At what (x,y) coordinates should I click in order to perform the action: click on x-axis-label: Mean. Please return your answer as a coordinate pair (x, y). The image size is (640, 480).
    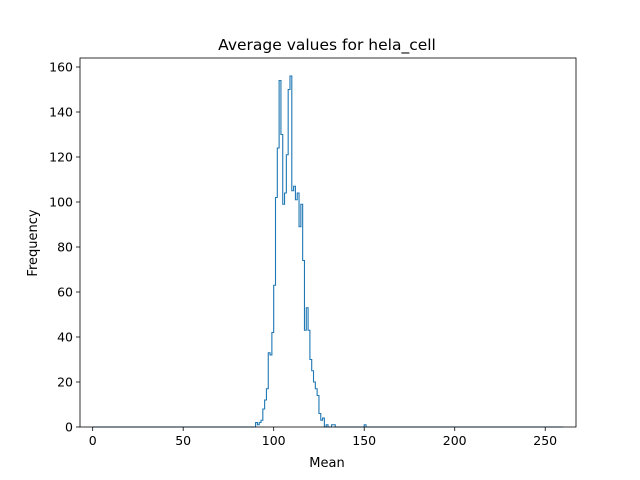
    Looking at the image, I should click on (326, 463).